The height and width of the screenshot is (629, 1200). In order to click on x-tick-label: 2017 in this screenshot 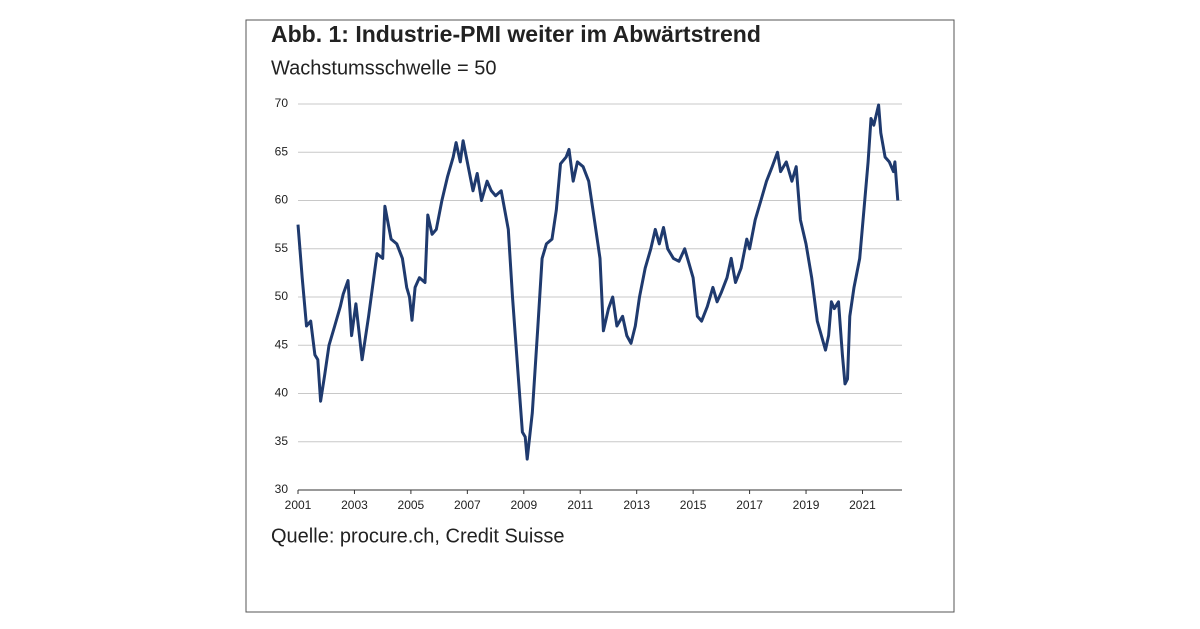, I will do `click(749, 505)`.